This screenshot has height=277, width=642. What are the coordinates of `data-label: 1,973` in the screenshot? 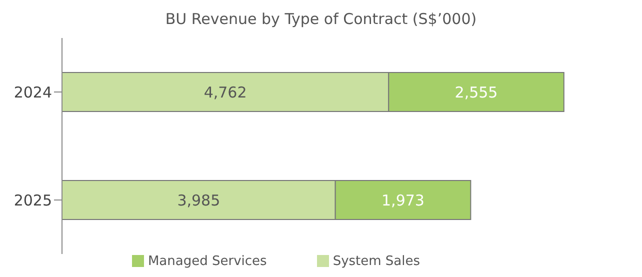 It's located at (403, 200).